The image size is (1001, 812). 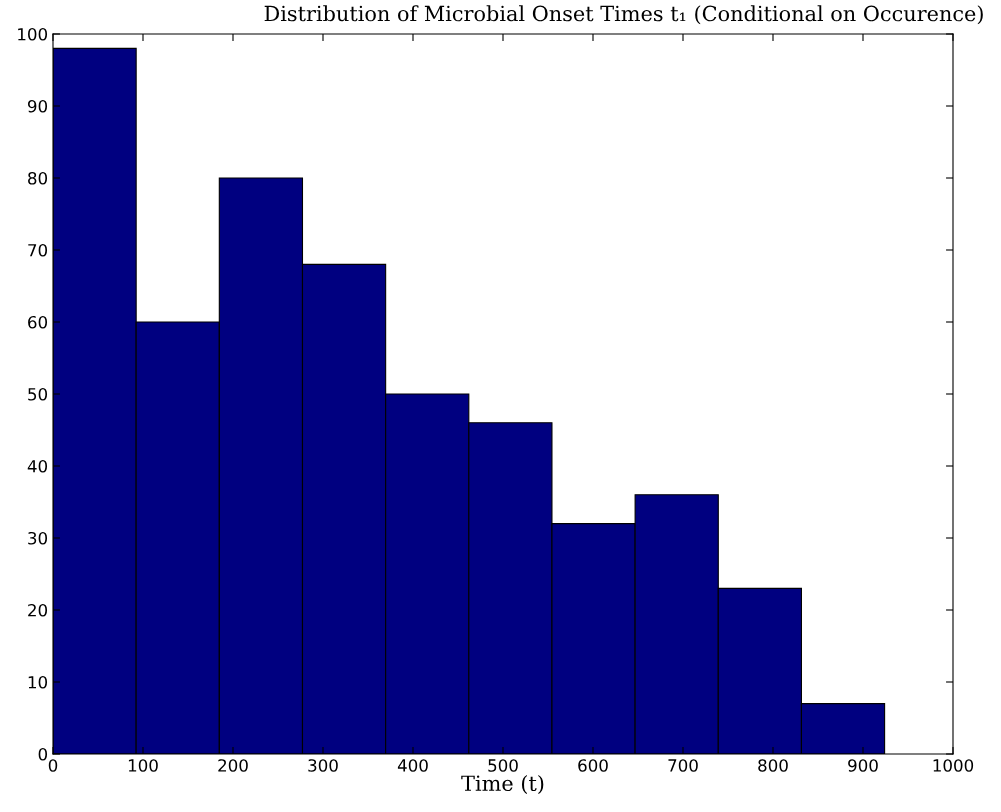 I want to click on x-tick-label: 0, so click(x=53, y=765).